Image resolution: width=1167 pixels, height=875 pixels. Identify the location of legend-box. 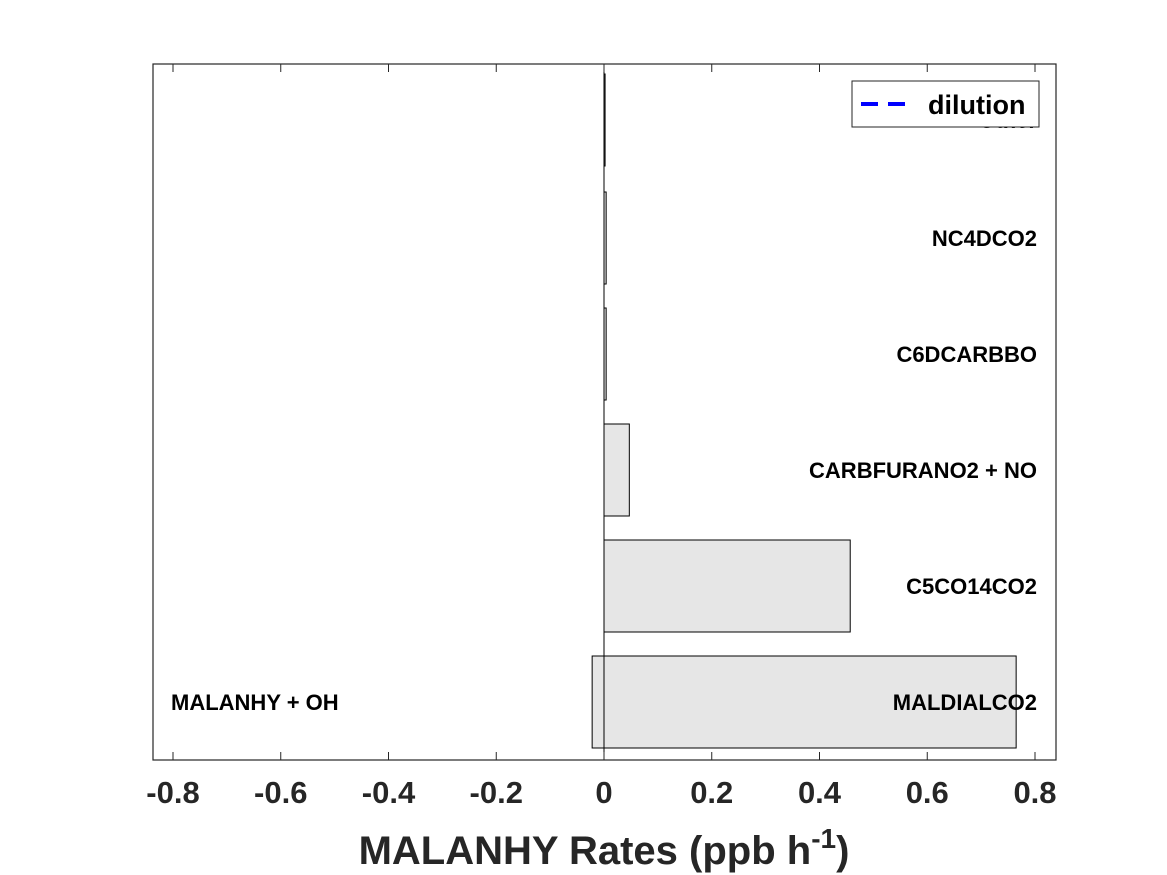
(945, 104).